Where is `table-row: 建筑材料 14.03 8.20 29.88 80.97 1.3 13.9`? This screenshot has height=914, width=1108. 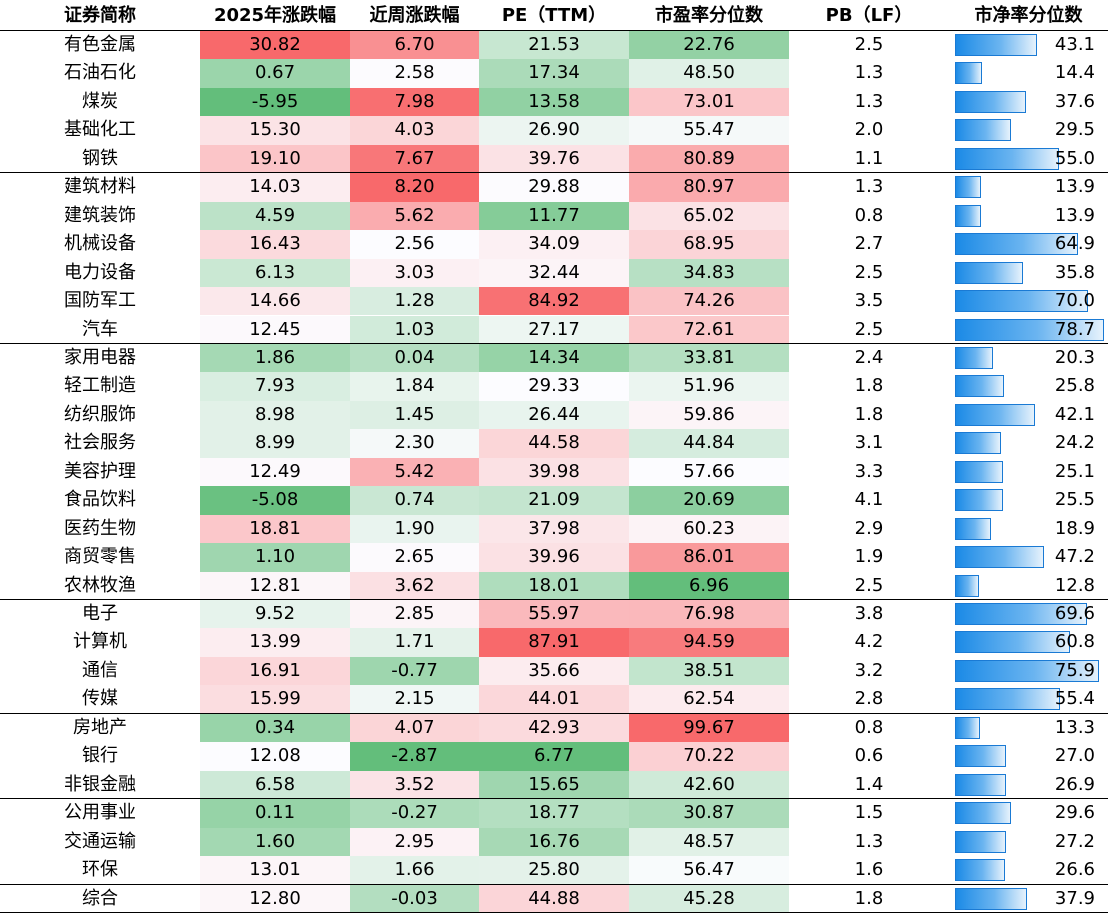 table-row: 建筑材料 14.03 8.20 29.88 80.97 1.3 13.9 is located at coordinates (554, 187).